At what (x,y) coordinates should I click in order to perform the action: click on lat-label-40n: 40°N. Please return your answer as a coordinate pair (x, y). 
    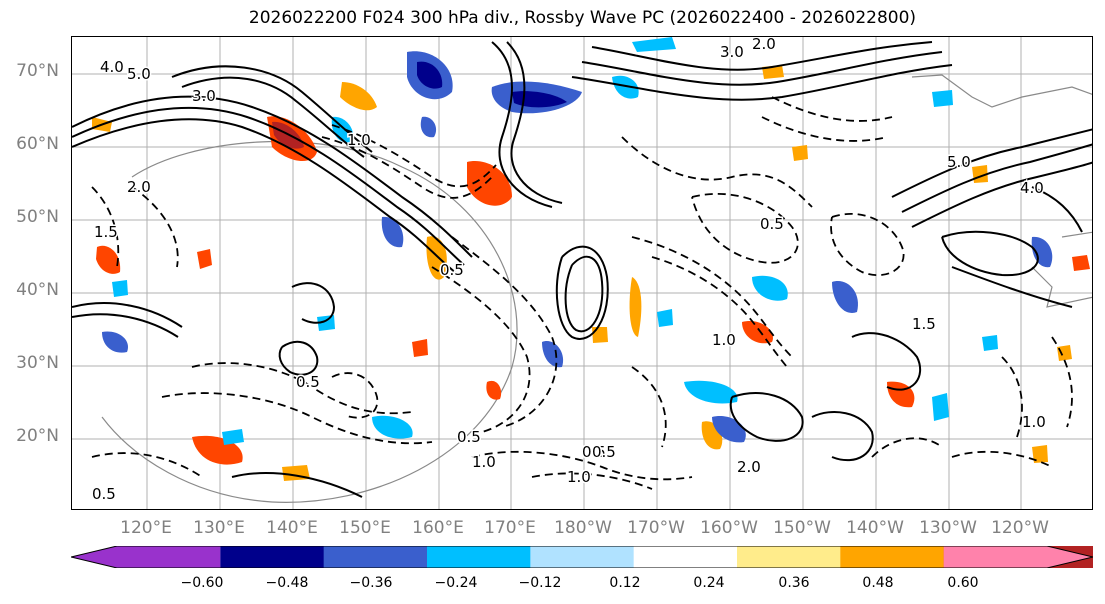
    Looking at the image, I should click on (37, 290).